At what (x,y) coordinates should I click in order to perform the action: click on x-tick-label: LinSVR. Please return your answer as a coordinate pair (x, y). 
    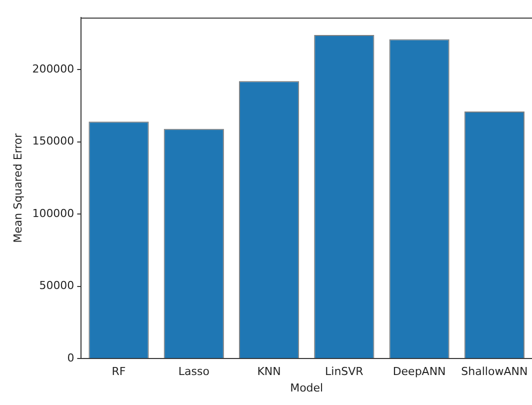
    Looking at the image, I should click on (344, 371).